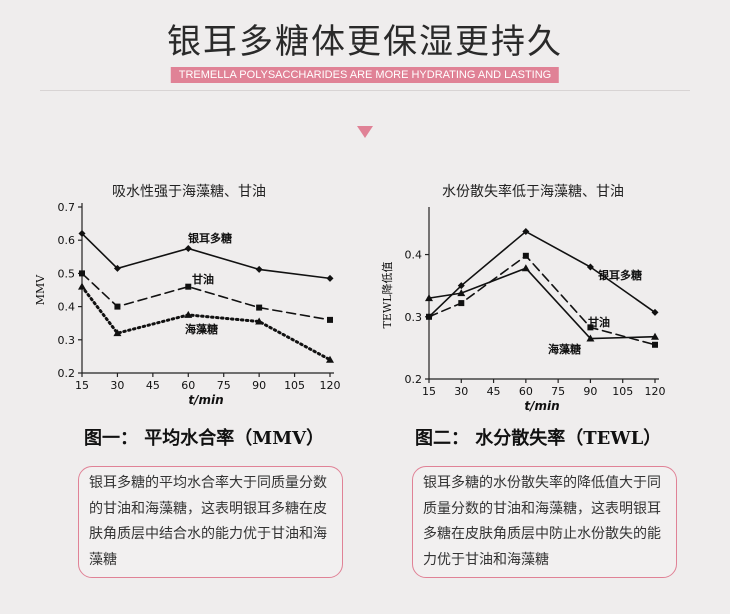 This screenshot has height=614, width=730. I want to click on chart2-caption: 图二： 水分散失率（TEWL）, so click(538, 438).